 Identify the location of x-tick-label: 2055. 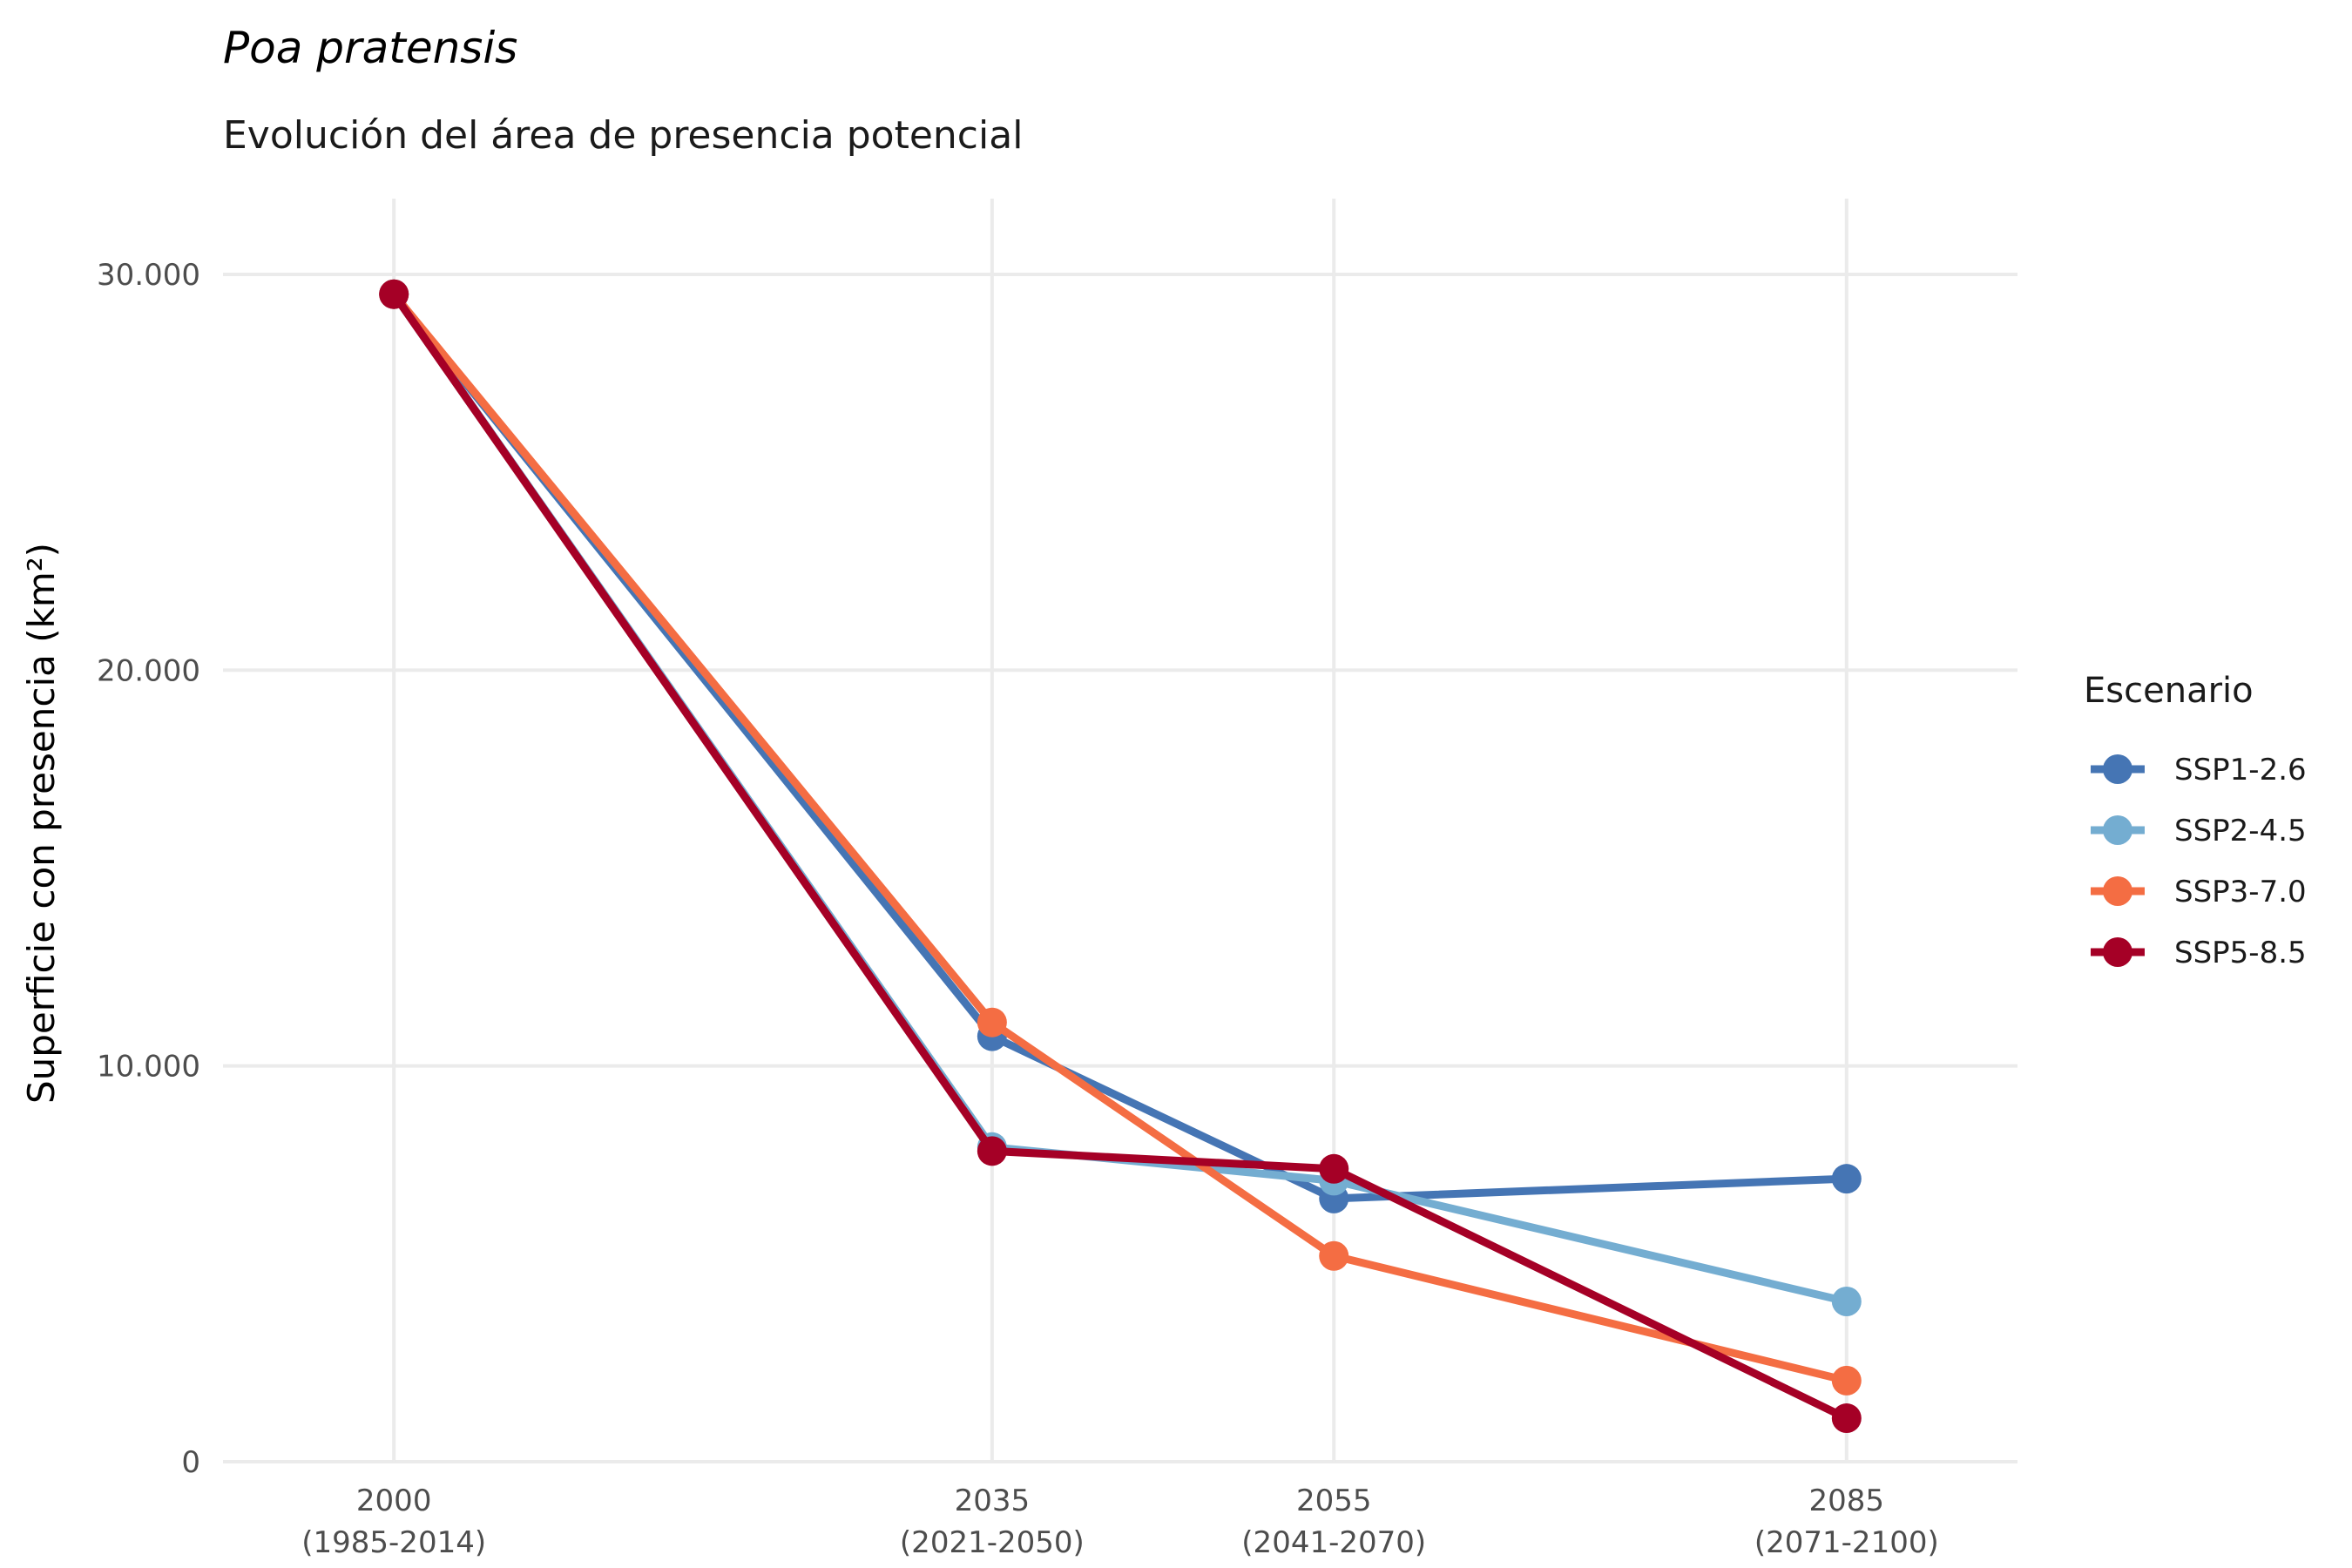
(1334, 1501).